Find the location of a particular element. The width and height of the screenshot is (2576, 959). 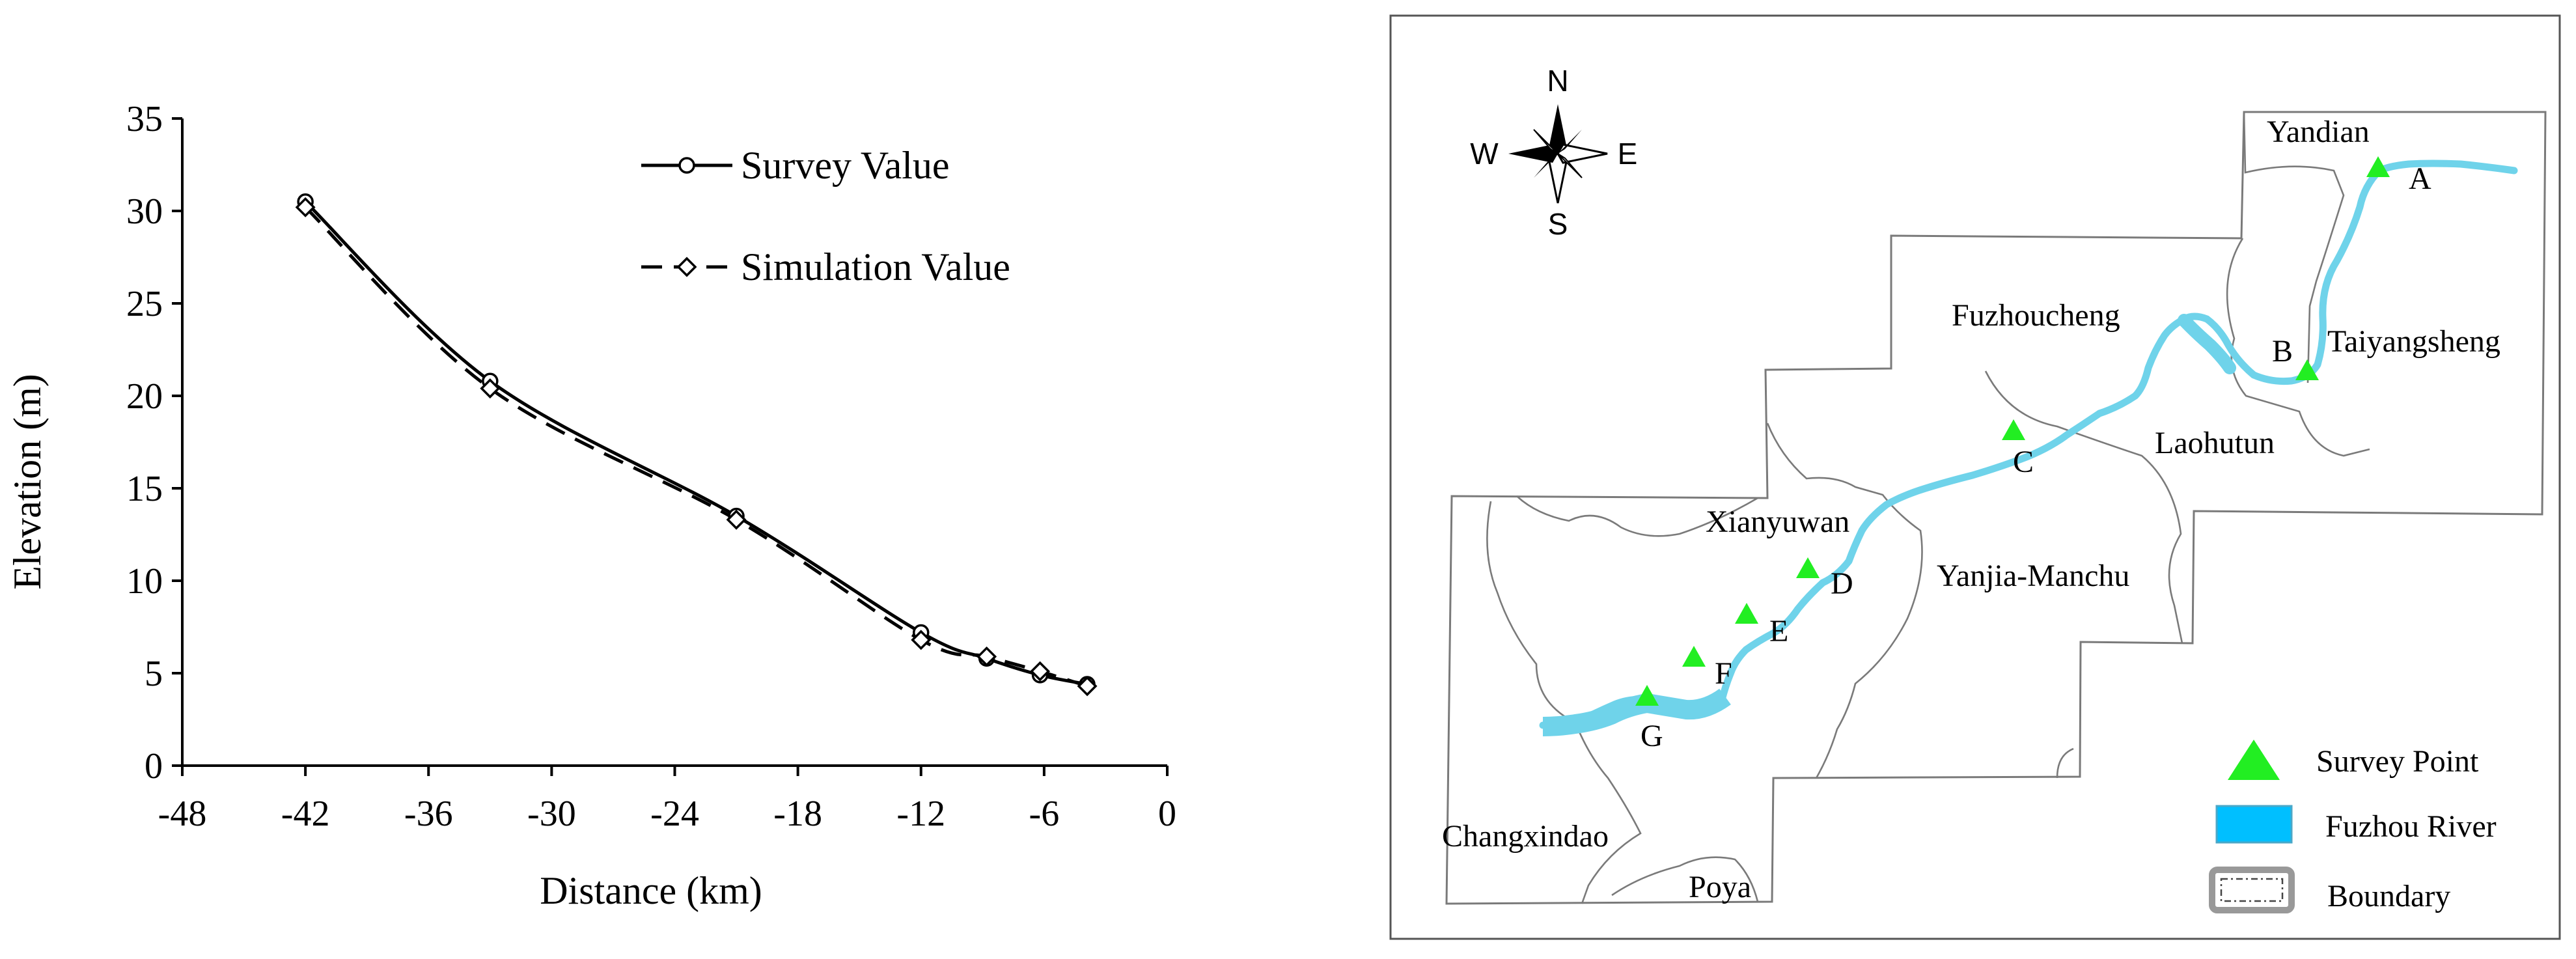

region-label-yandian: Yandian is located at coordinates (2318, 132).